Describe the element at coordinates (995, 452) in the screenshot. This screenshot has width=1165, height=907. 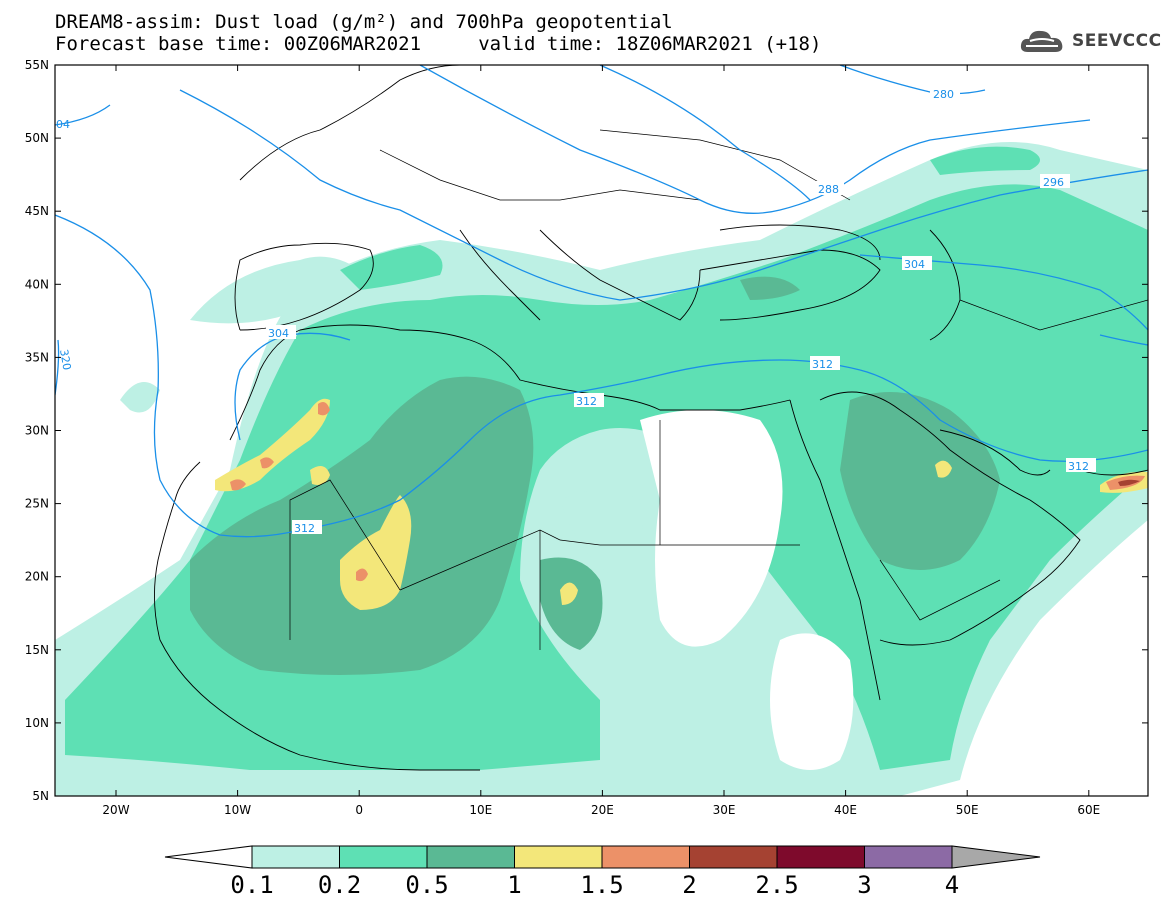
I see `coast-persian-gulf` at that location.